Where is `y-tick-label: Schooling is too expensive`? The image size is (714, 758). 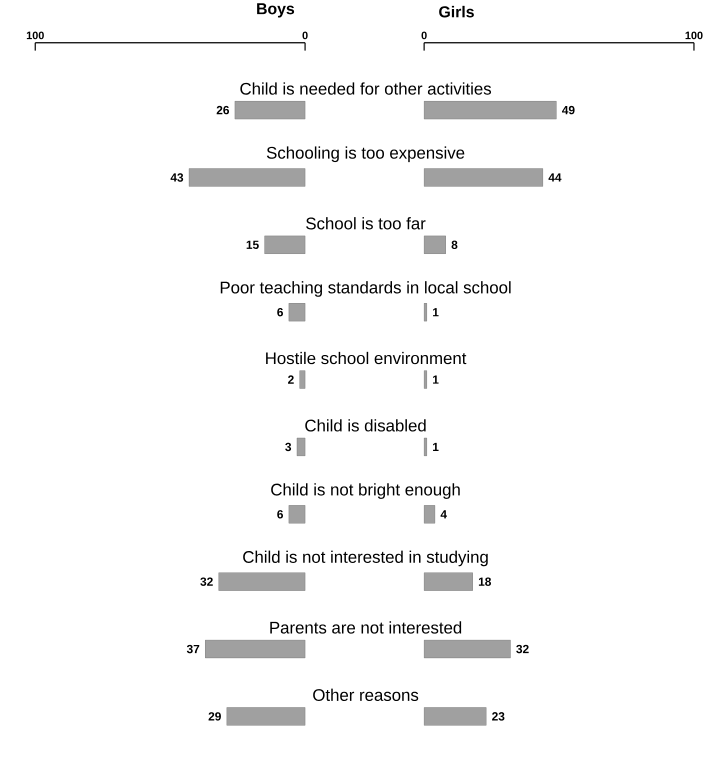
y-tick-label: Schooling is too expensive is located at coordinates (365, 154).